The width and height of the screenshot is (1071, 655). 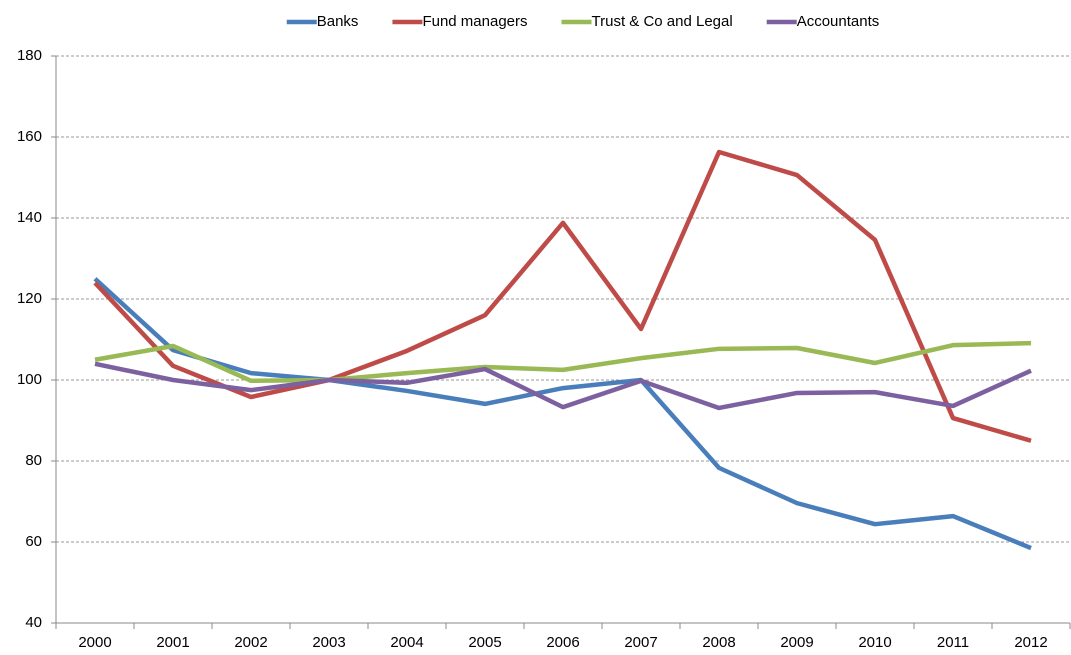 What do you see at coordinates (29, 136) in the screenshot?
I see `y-tick-label: 160` at bounding box center [29, 136].